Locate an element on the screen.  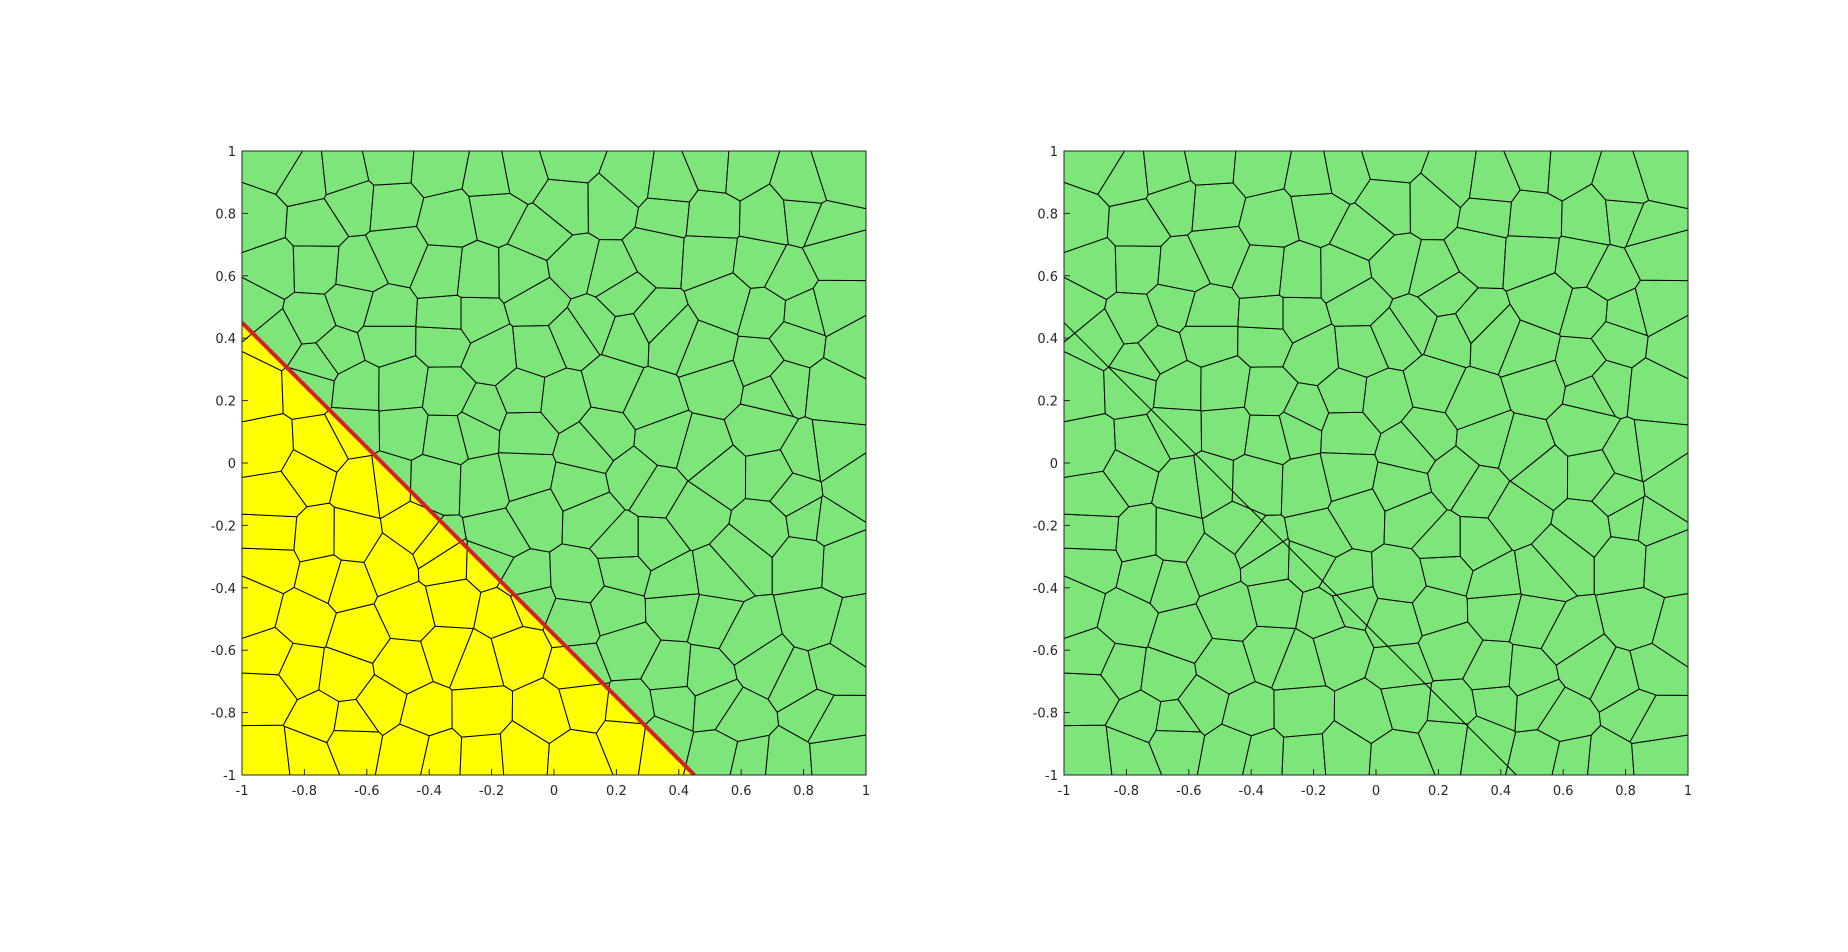
x-tick-label: -0.8 is located at coordinates (304, 791).